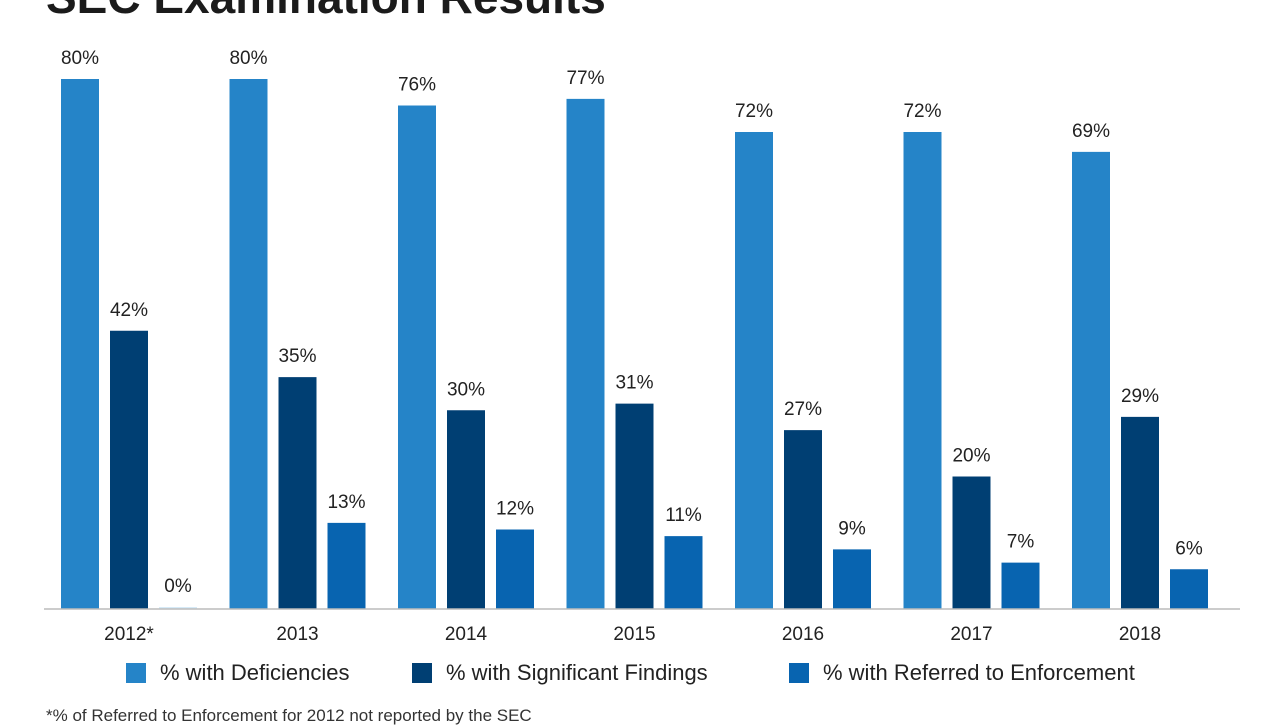  I want to click on data-label-with-significant-findings-2014: 30%, so click(466, 389).